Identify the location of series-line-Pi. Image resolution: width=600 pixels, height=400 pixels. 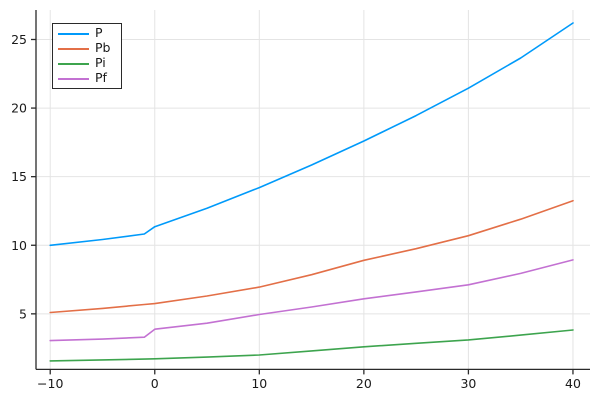
(311, 345).